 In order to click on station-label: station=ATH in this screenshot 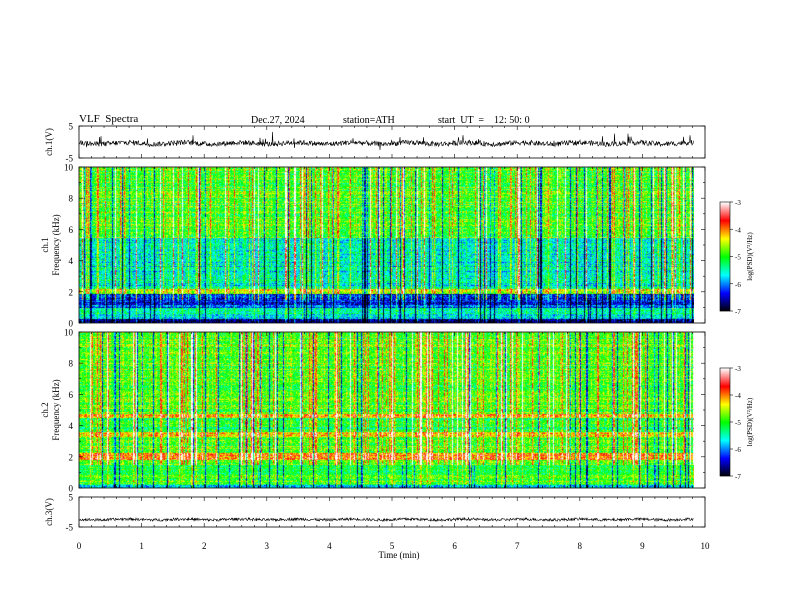, I will do `click(369, 120)`.